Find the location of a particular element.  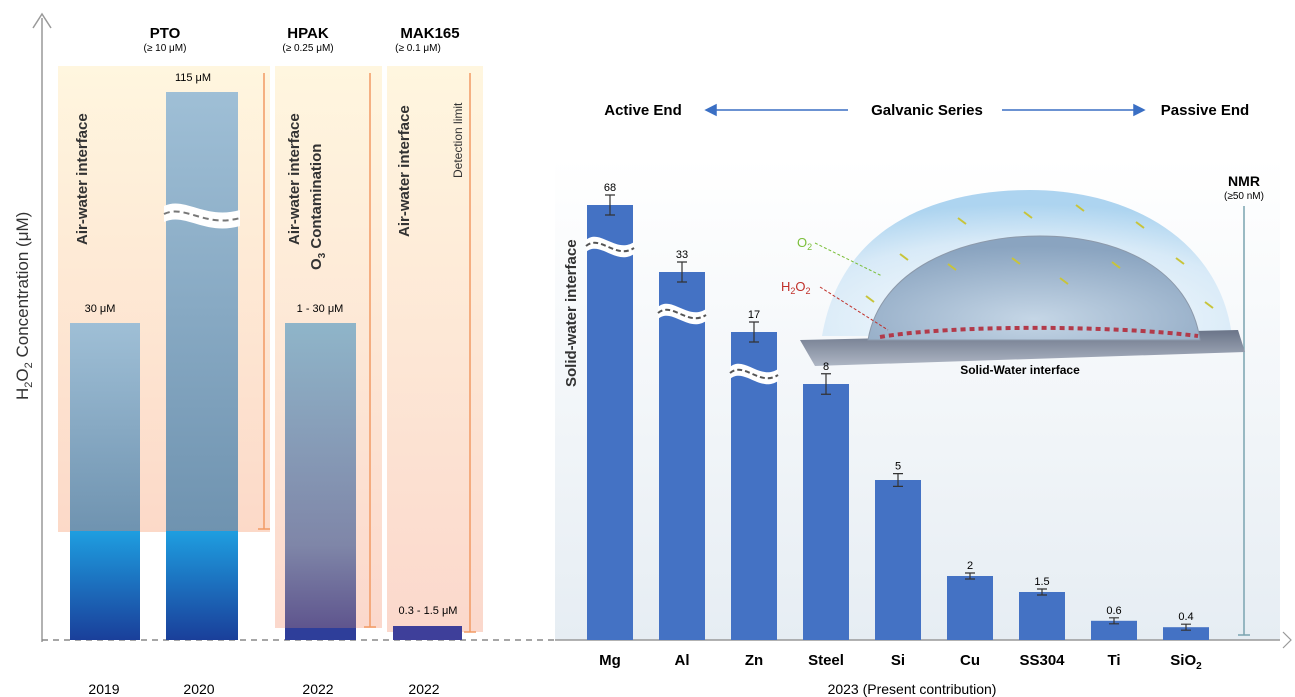

detection-lines is located at coordinates (367, 353).